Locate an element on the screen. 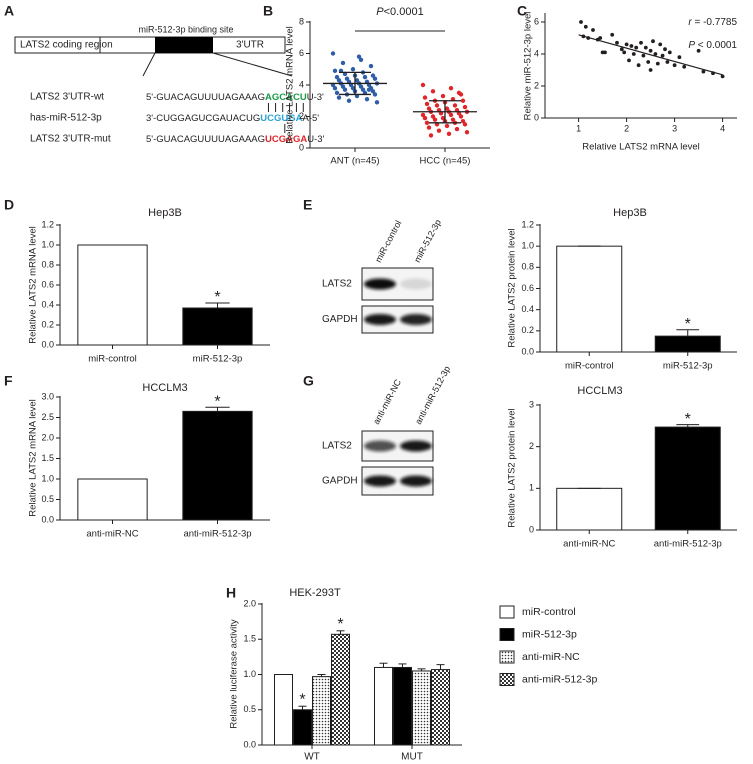  sequence-part: 3'-CUGGAGUCGAUACUG is located at coordinates (203, 118).